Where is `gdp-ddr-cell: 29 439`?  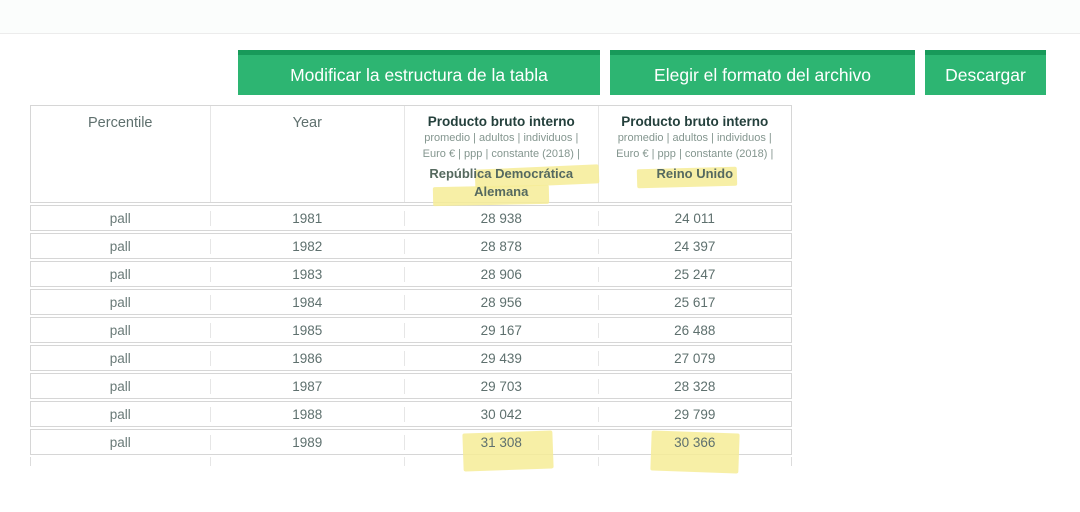
gdp-ddr-cell: 29 439 is located at coordinates (502, 358).